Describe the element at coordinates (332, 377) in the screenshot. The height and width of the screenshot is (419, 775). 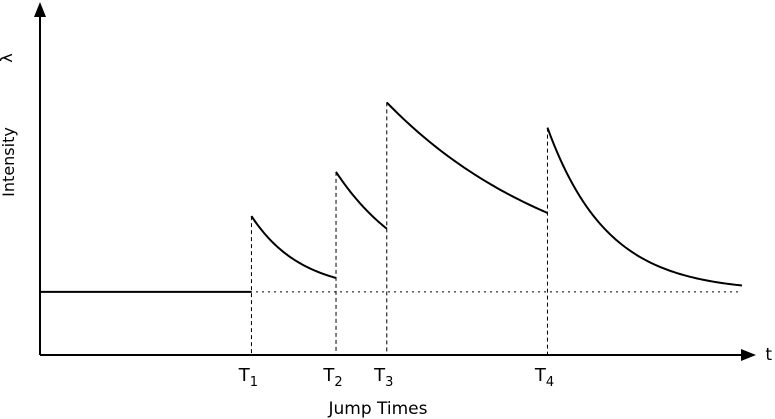
I see `tick-label-2: T2` at that location.